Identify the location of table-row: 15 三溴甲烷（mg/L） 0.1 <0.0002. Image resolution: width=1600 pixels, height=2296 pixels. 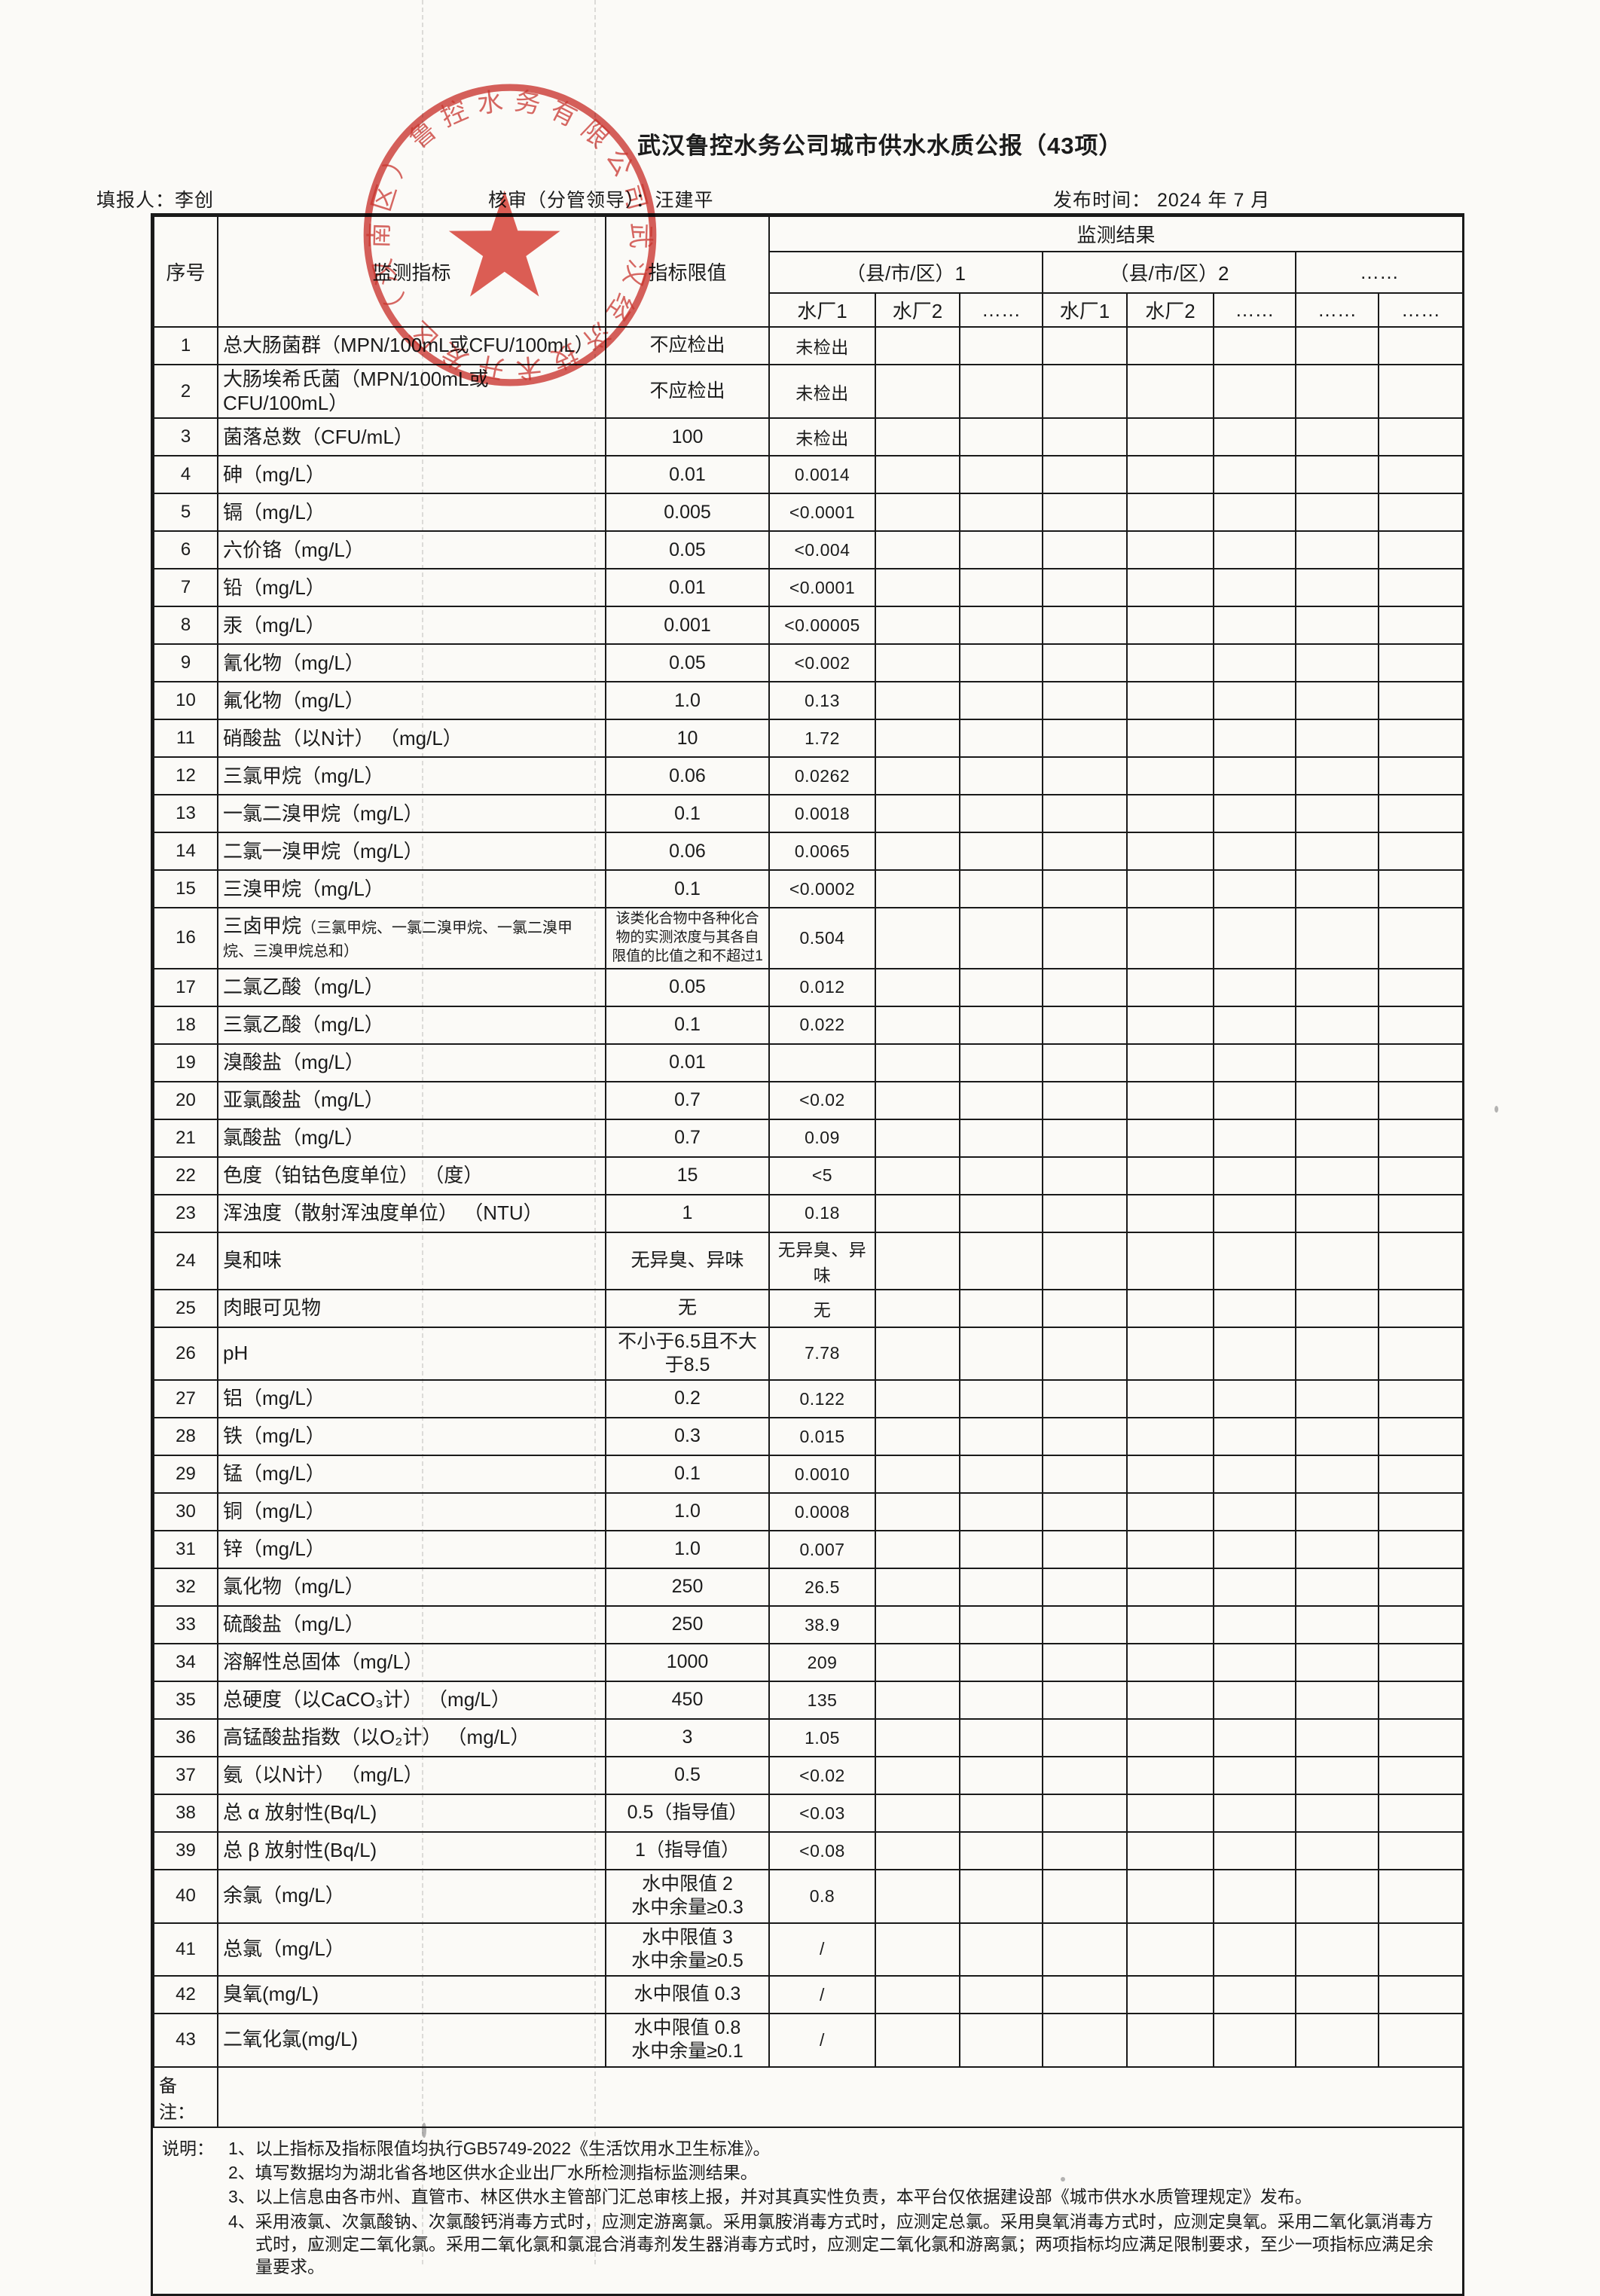
(808, 889).